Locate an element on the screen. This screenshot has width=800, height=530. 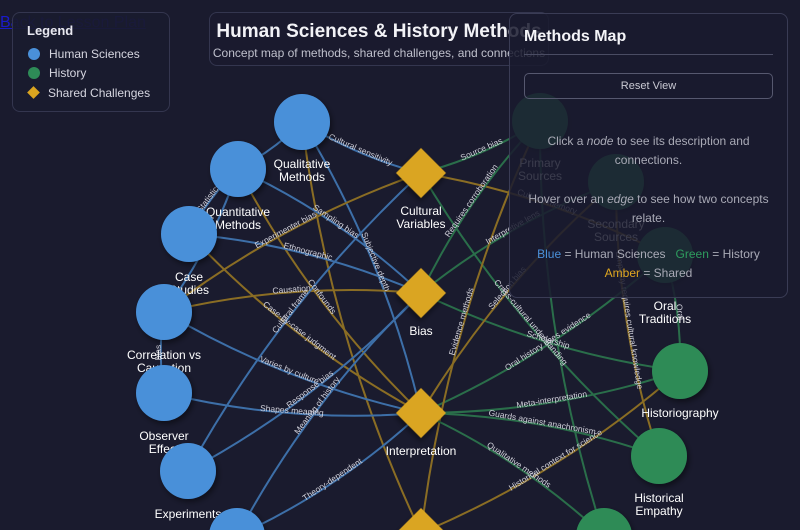
edge-interp-historiography is located at coordinates (550, 392).